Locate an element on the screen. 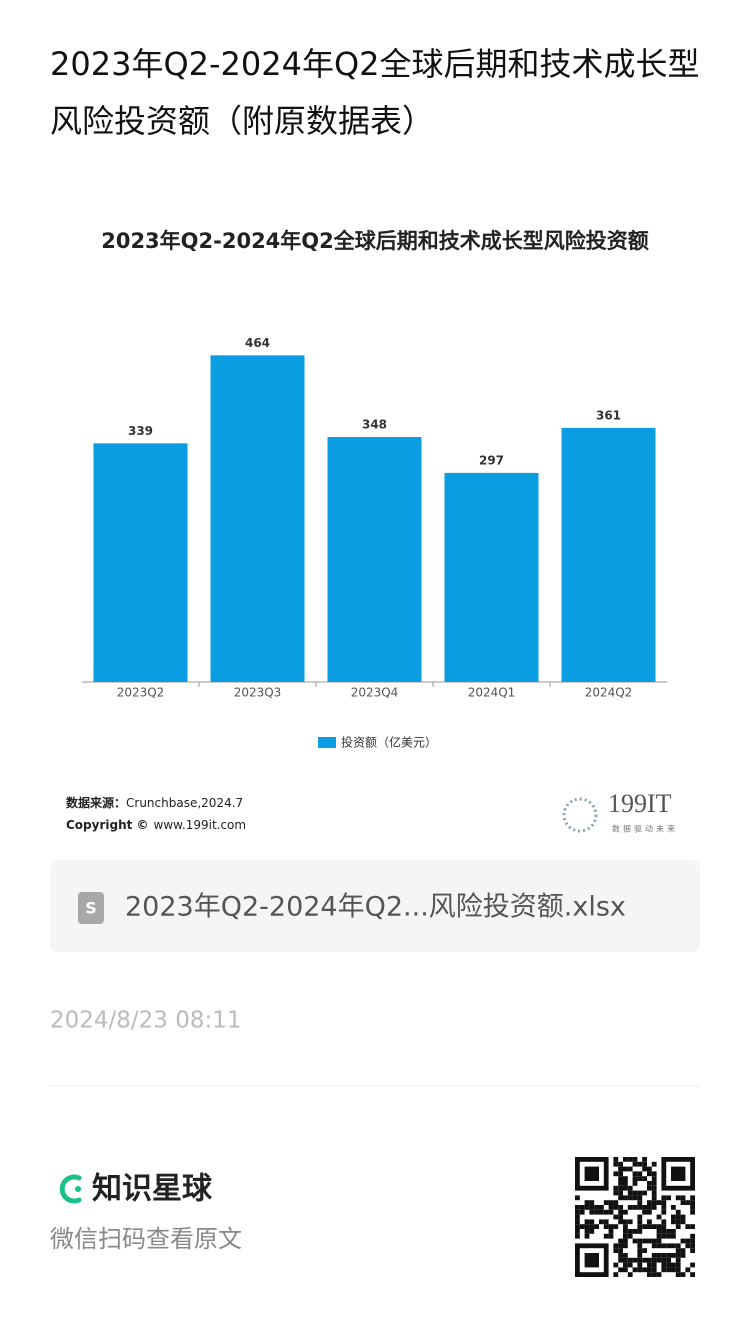 The height and width of the screenshot is (1343, 750). attachment-card is located at coordinates (375, 906).